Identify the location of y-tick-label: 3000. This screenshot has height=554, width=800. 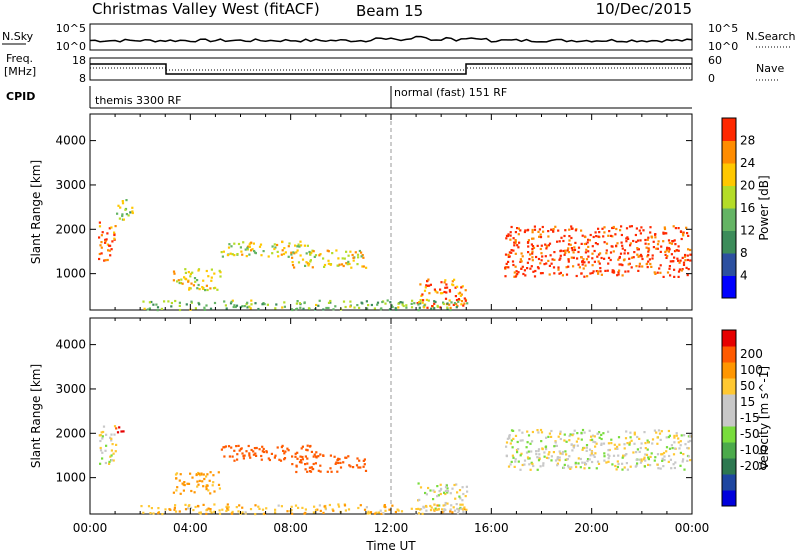
(70, 389).